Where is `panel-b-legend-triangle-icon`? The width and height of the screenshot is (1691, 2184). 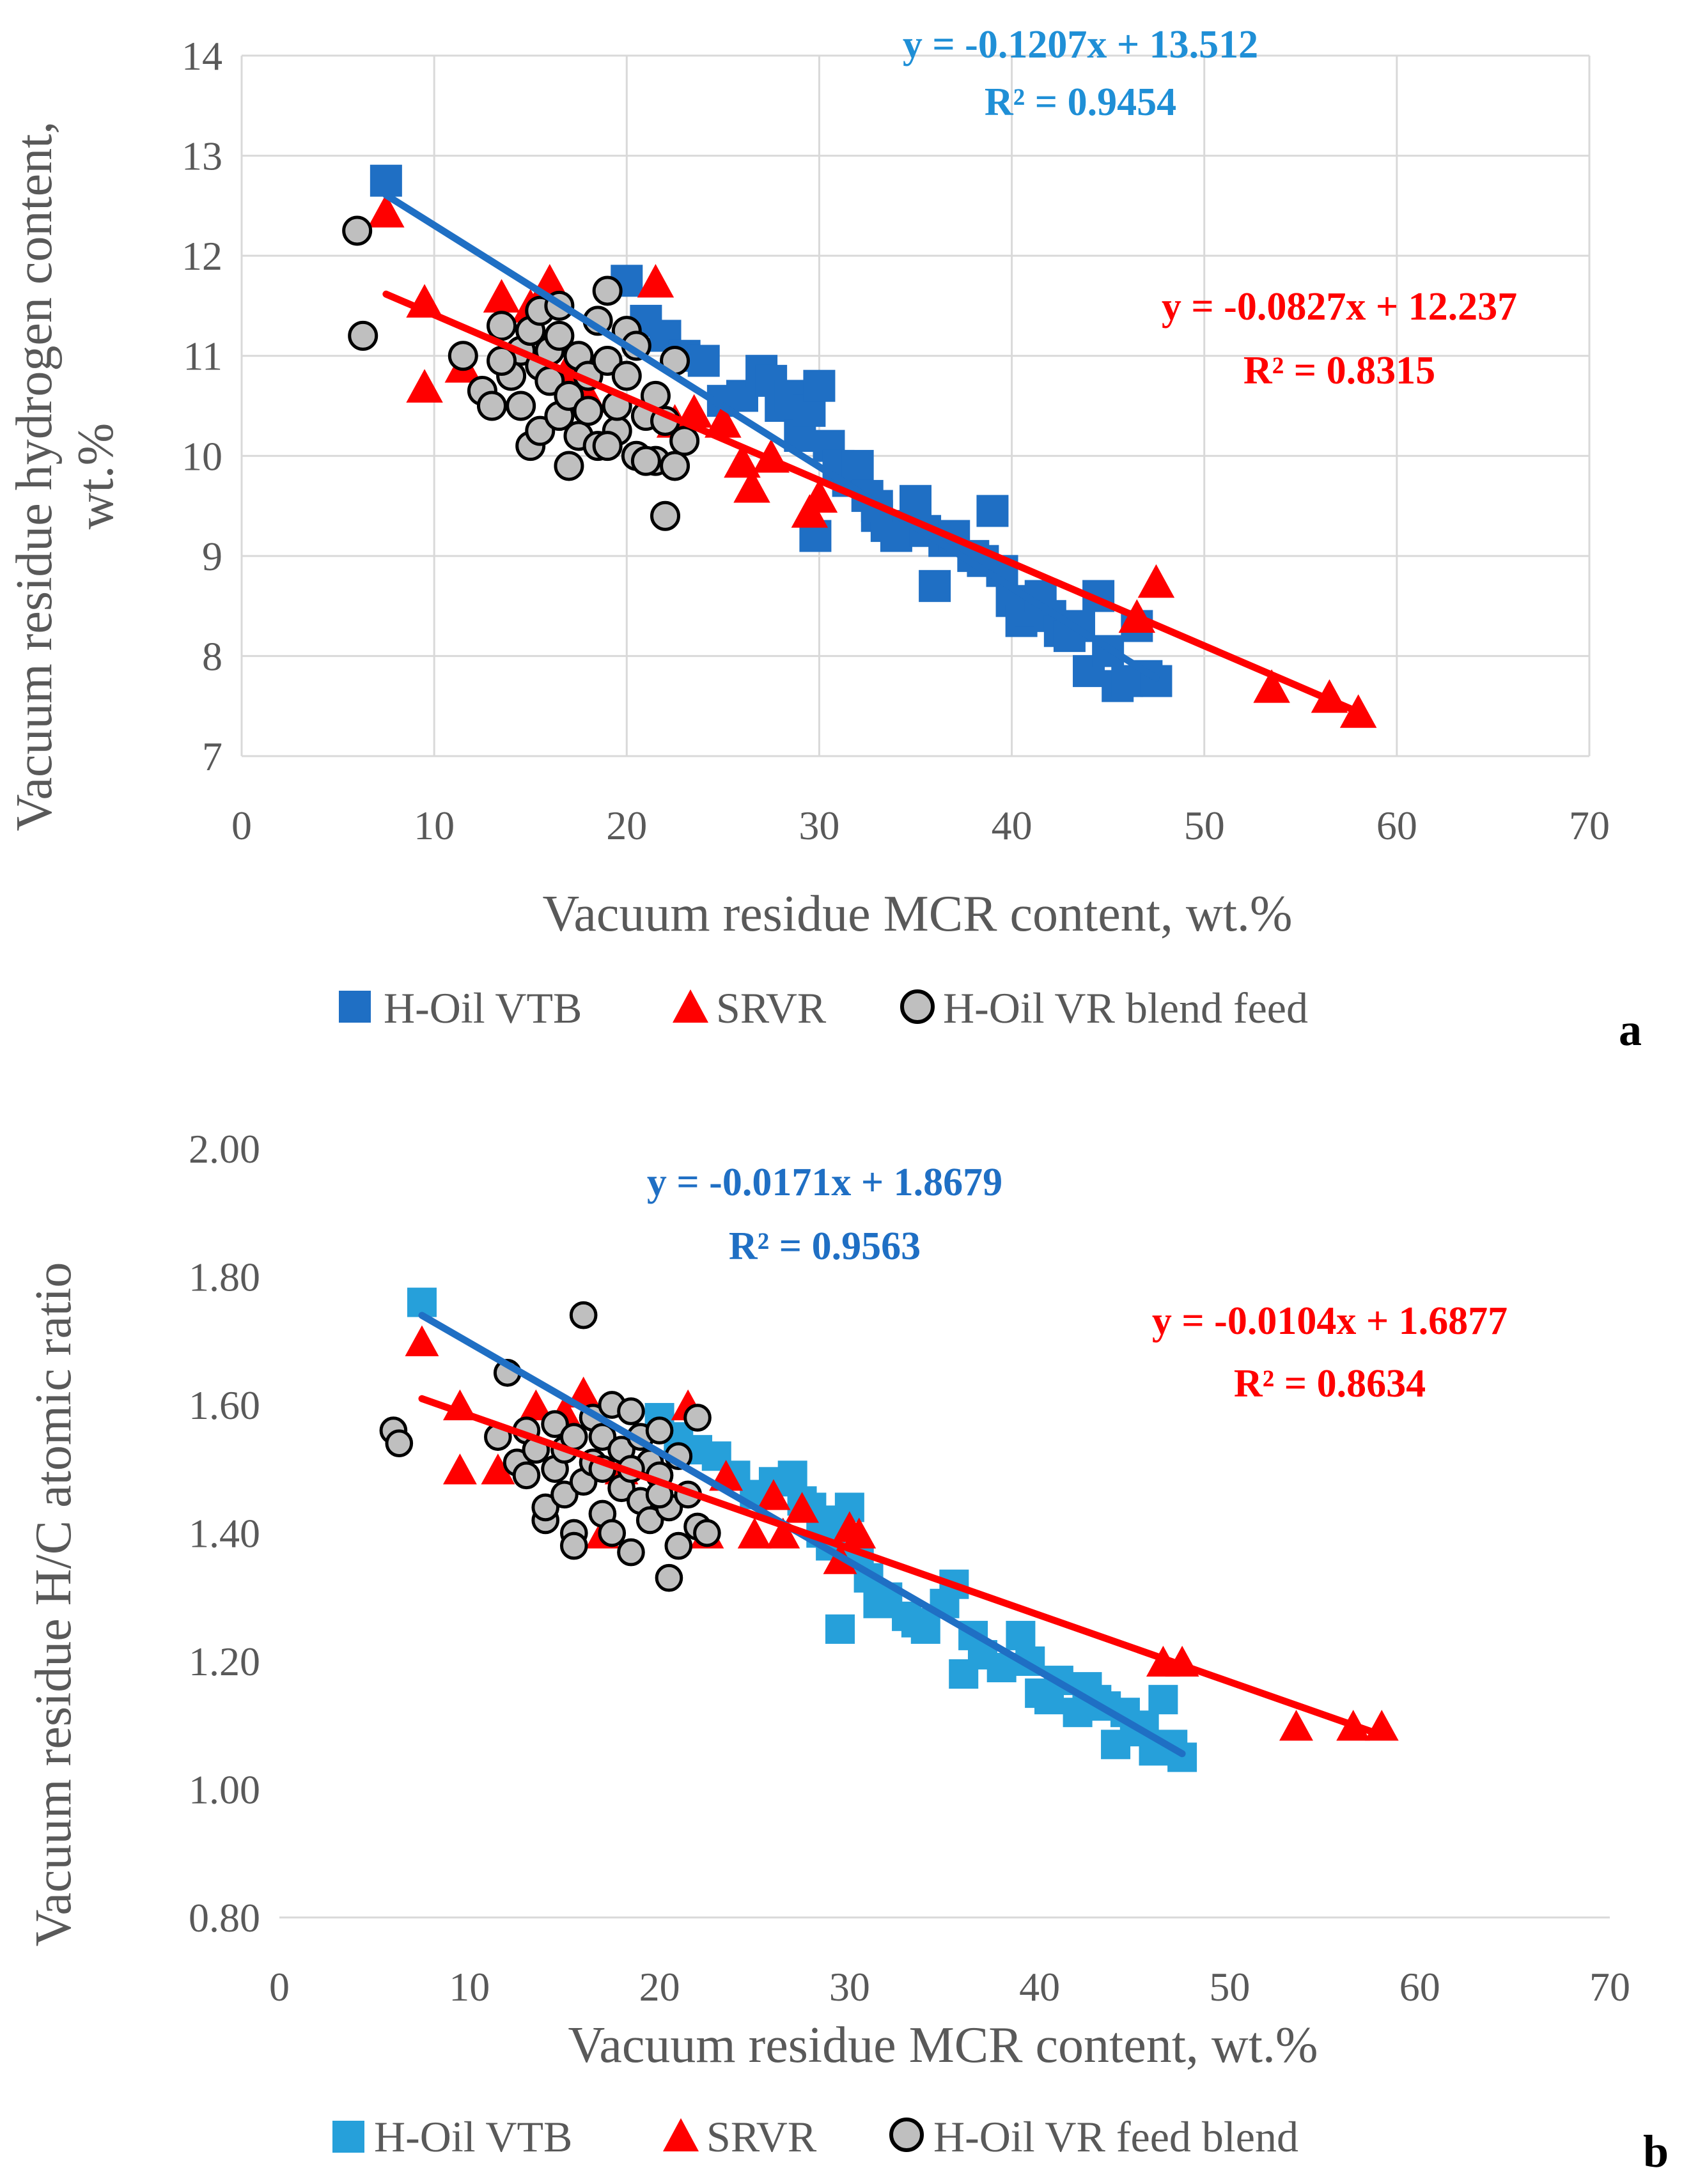
panel-b-legend-triangle-icon is located at coordinates (681, 2134).